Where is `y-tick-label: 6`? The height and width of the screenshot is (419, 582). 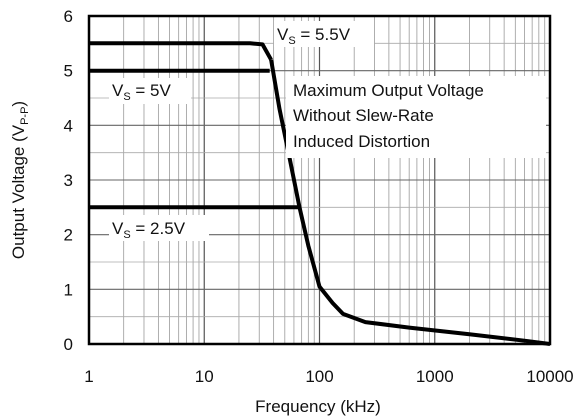 y-tick-label: 6 is located at coordinates (68, 16).